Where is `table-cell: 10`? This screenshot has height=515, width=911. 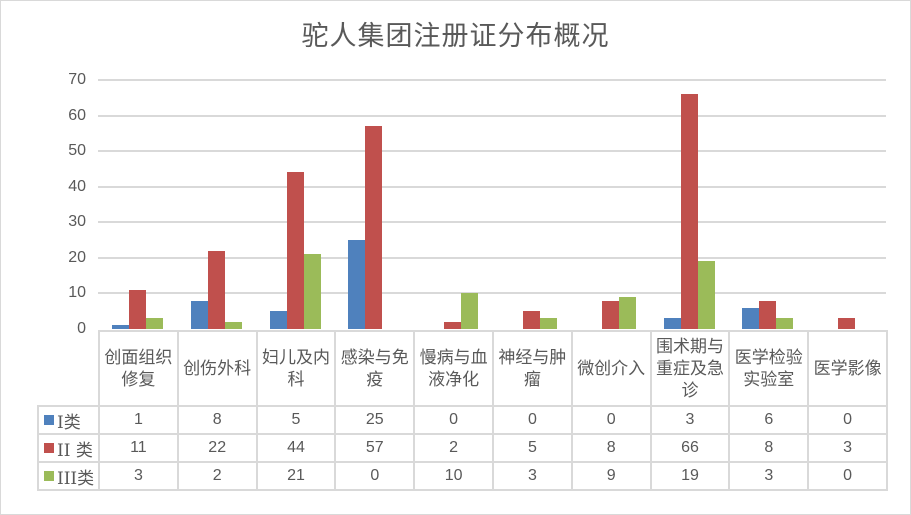 table-cell: 10 is located at coordinates (452, 475).